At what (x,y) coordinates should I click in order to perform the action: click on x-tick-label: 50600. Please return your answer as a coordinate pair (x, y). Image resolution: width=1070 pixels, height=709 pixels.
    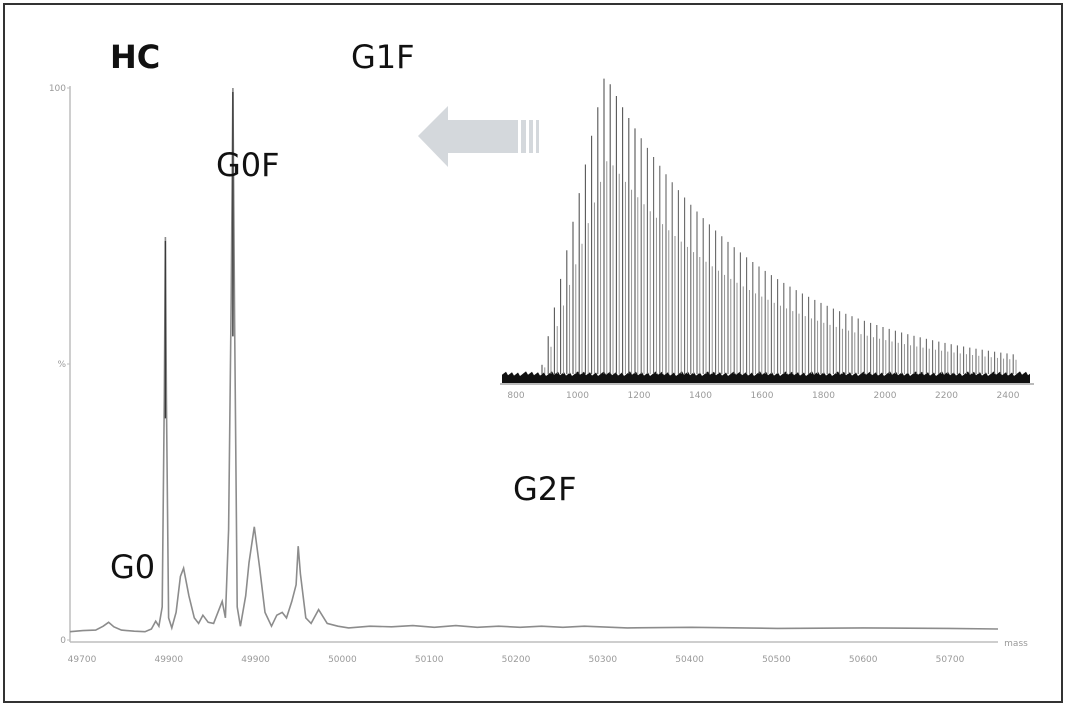
    Looking at the image, I should click on (863, 660).